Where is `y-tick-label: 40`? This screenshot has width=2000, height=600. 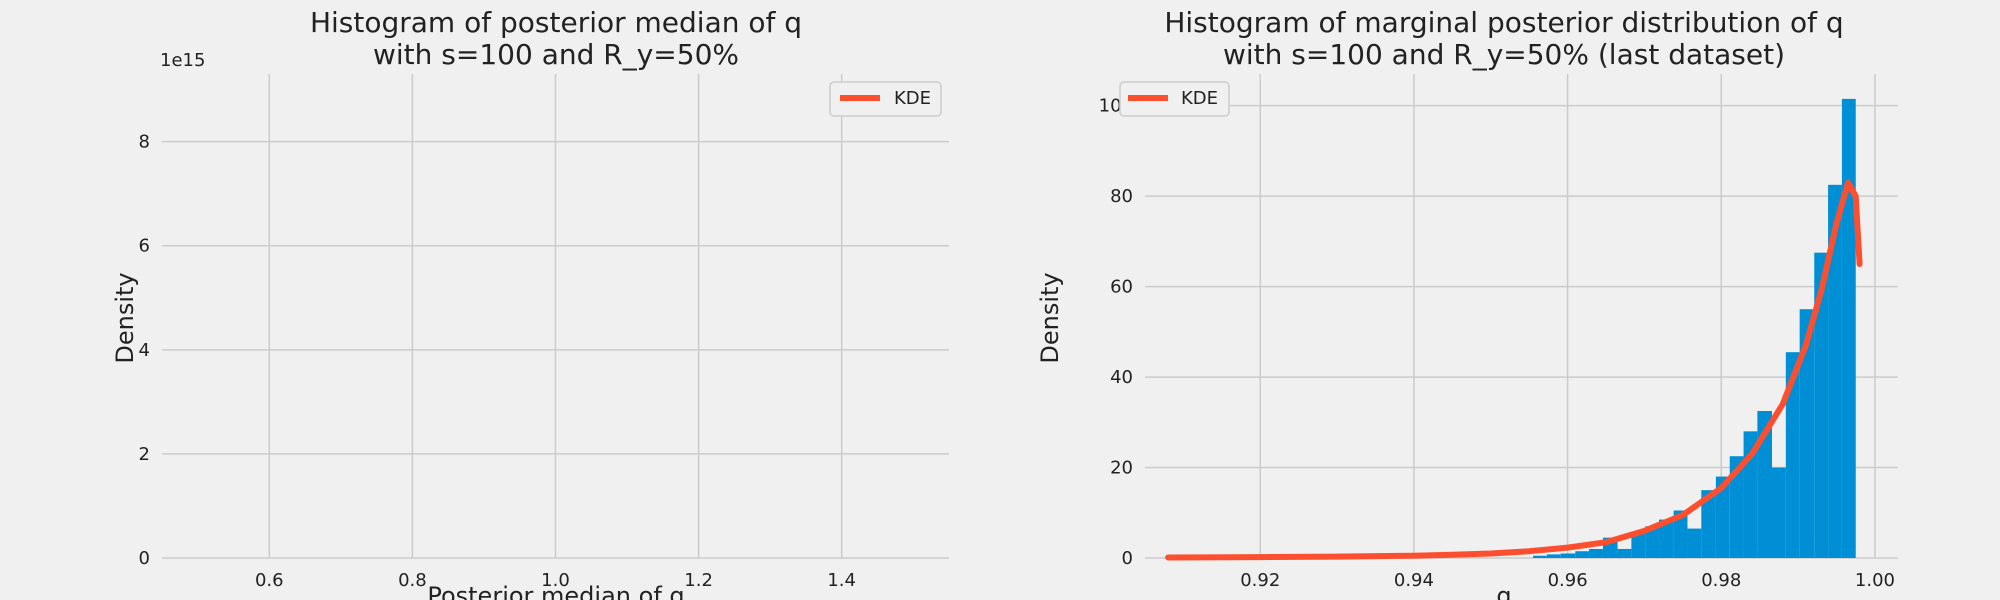 y-tick-label: 40 is located at coordinates (1121, 377).